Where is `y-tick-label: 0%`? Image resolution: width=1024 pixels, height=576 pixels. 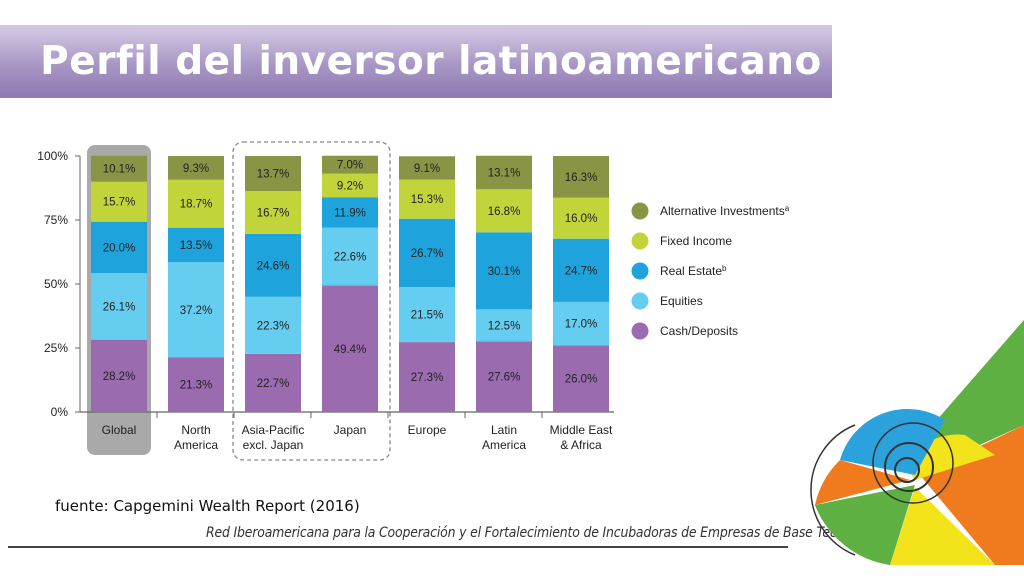
y-tick-label: 0% is located at coordinates (60, 412).